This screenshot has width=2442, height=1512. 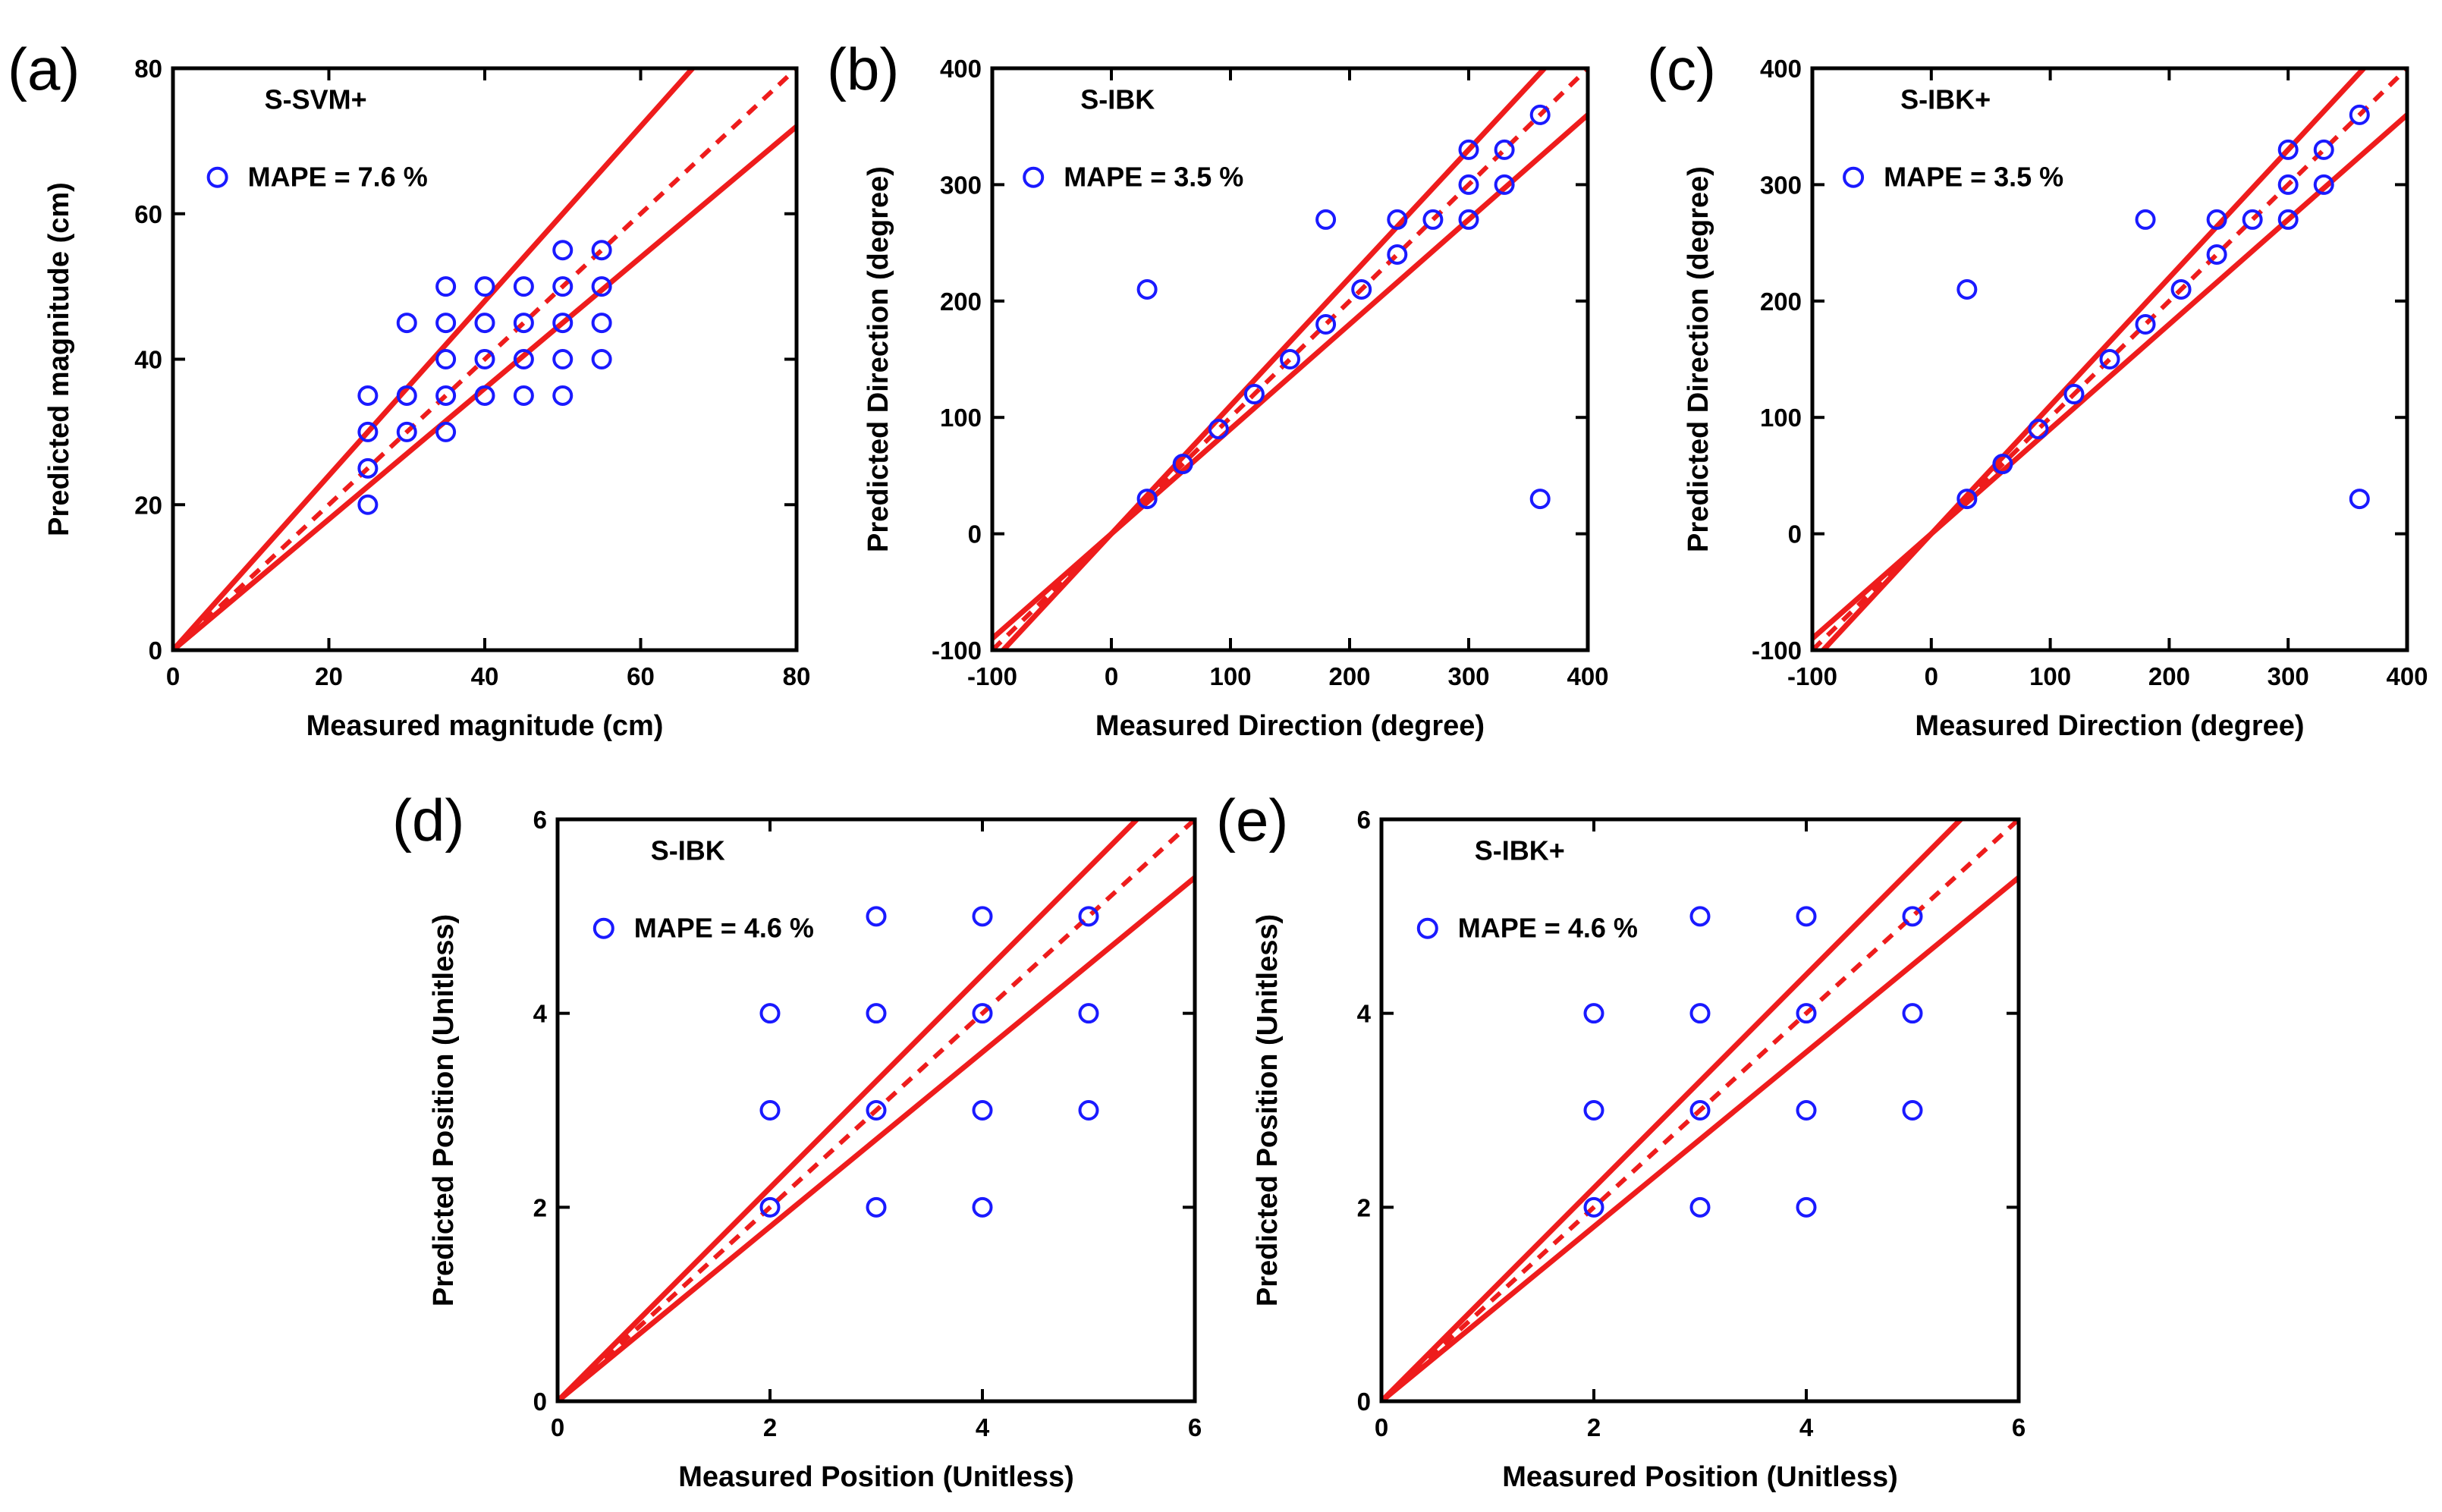 What do you see at coordinates (2109, 726) in the screenshot?
I see `x-axis-label: Measured Direction (degree)` at bounding box center [2109, 726].